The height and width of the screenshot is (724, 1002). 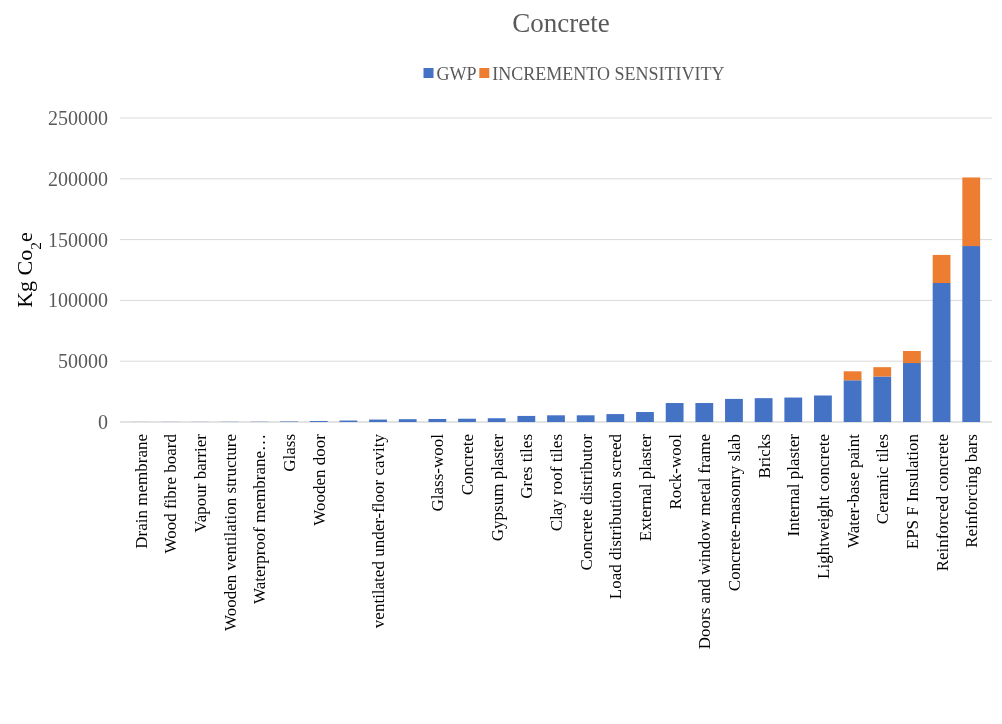 What do you see at coordinates (853, 490) in the screenshot?
I see `x-tick-label: Water-base paint` at bounding box center [853, 490].